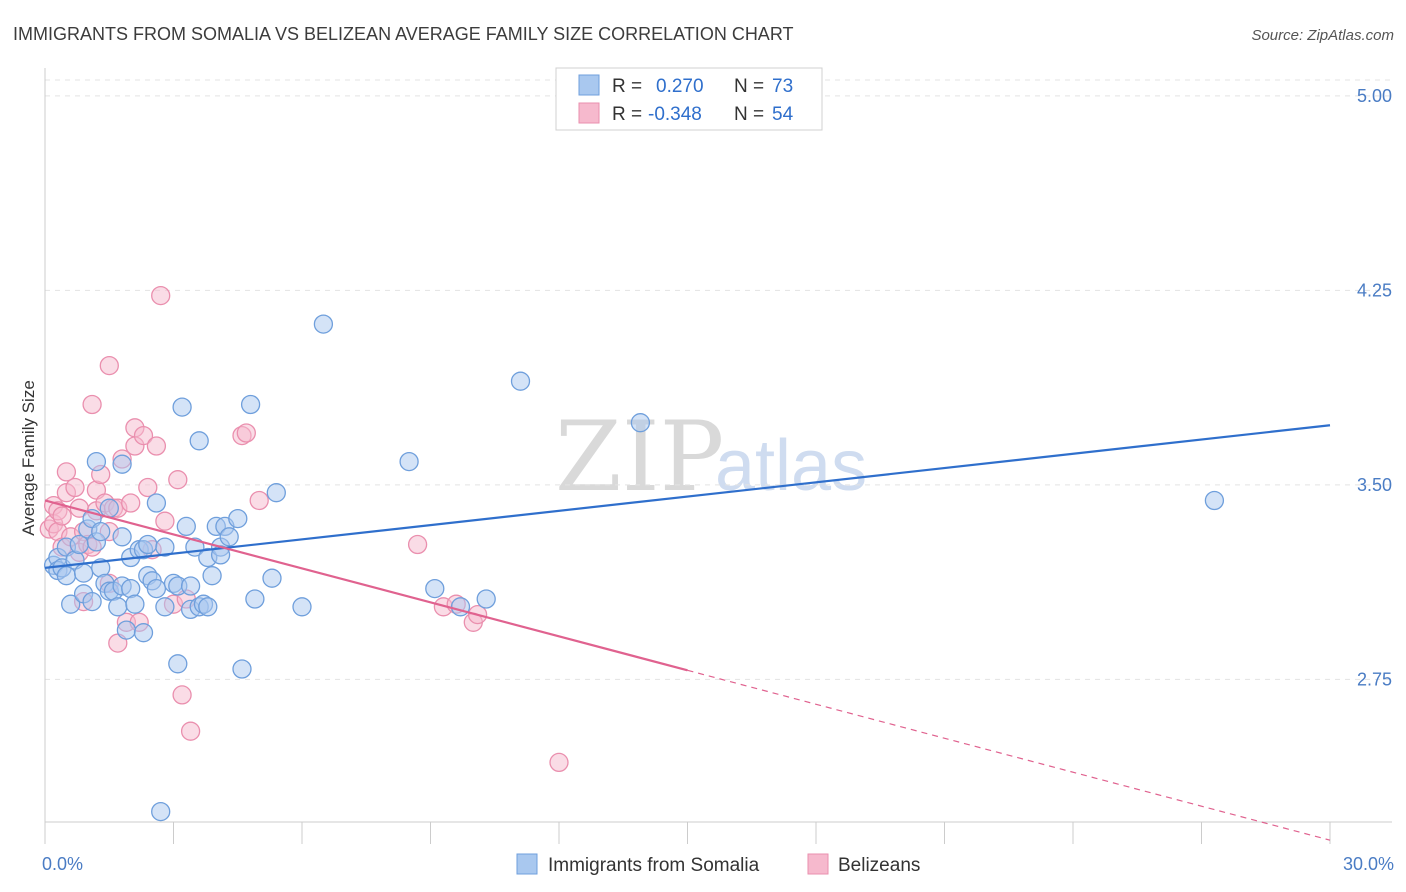  I want to click on legend-n-value-2: 54, so click(783, 114).